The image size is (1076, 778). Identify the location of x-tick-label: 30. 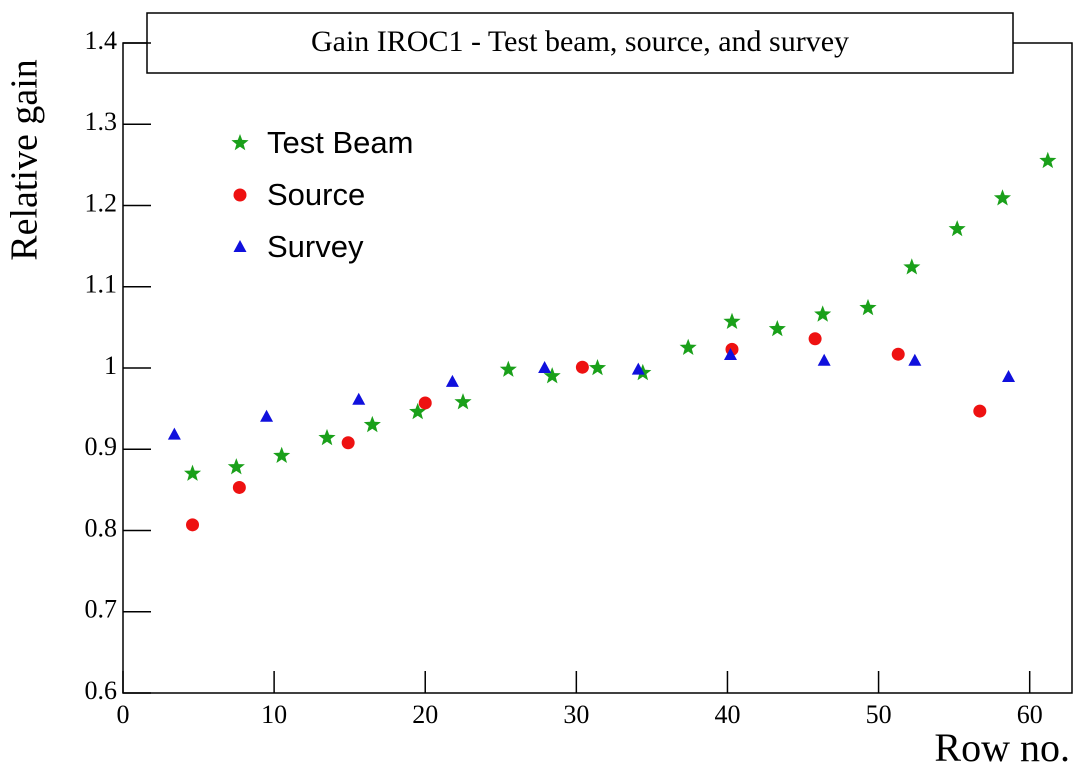
(576, 714).